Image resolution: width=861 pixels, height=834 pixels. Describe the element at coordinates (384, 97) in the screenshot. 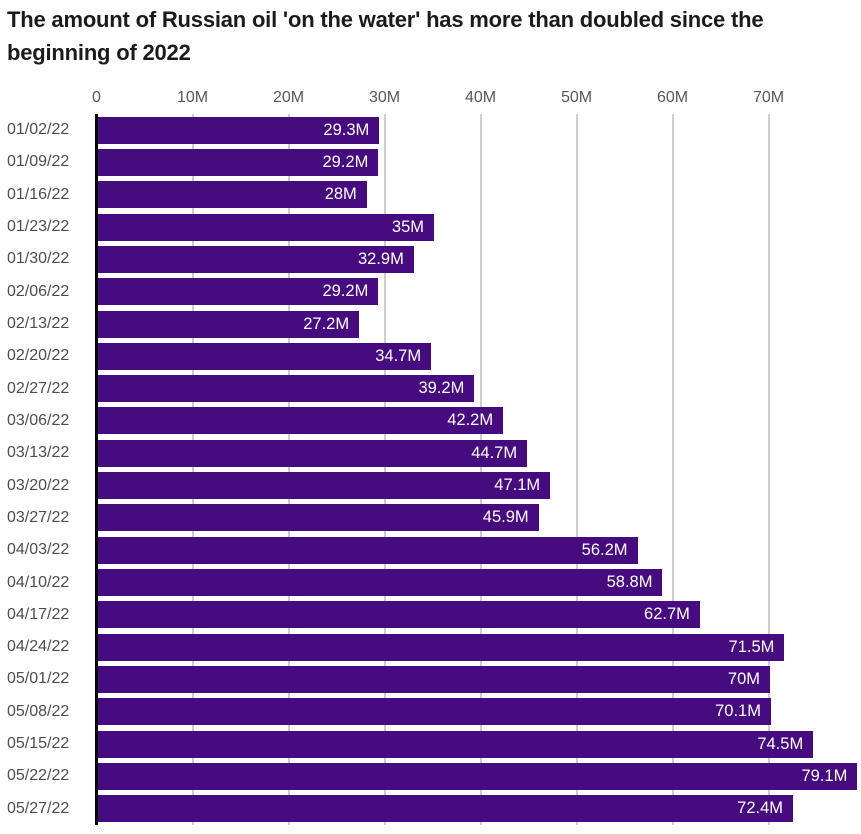

I see `x-tick-label: 30M` at that location.